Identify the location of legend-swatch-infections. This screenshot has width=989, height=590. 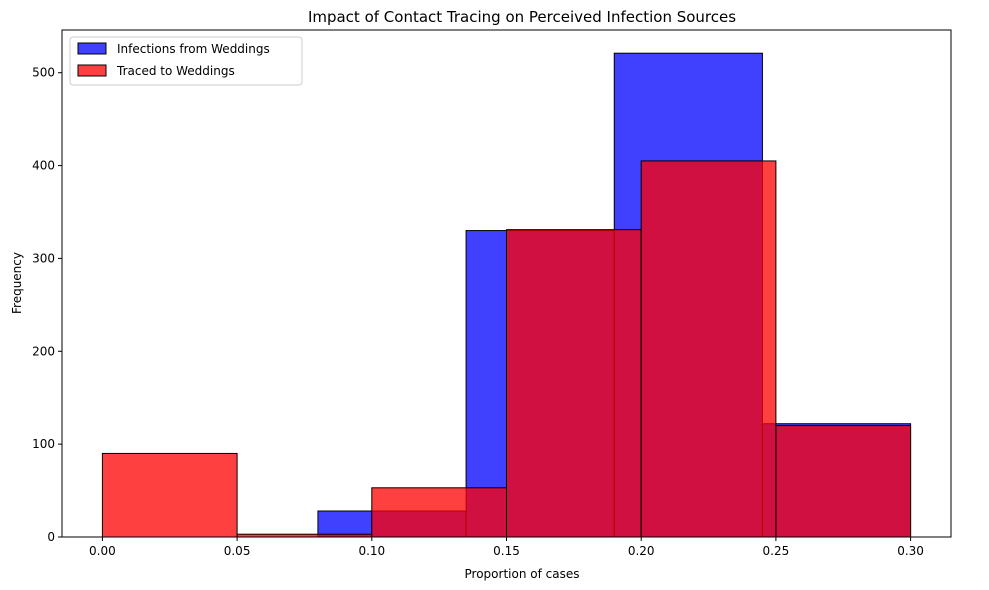
(92, 48).